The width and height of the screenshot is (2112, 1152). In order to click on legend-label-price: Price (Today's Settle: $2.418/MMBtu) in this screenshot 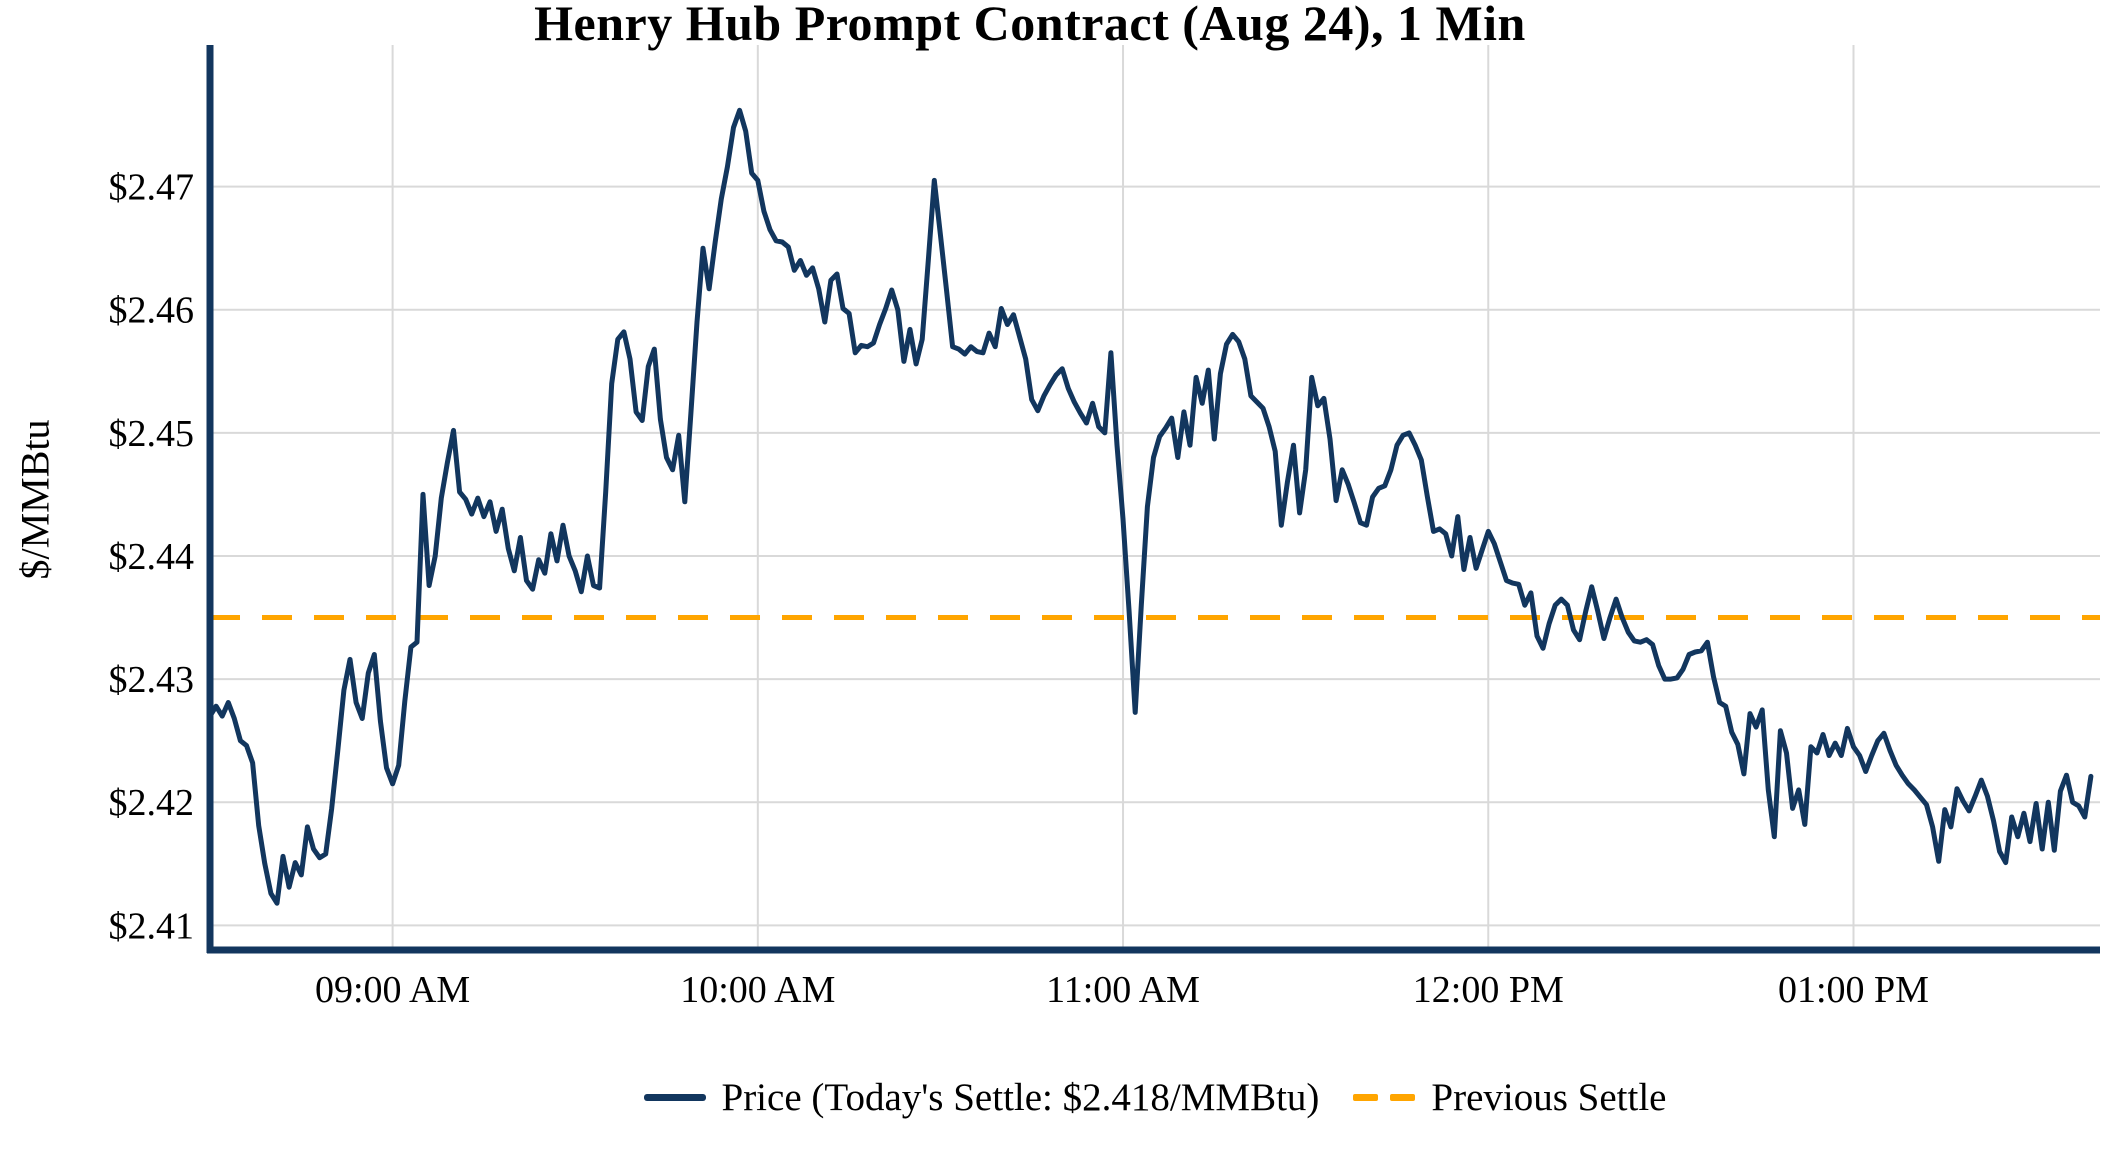, I will do `click(1020, 1097)`.